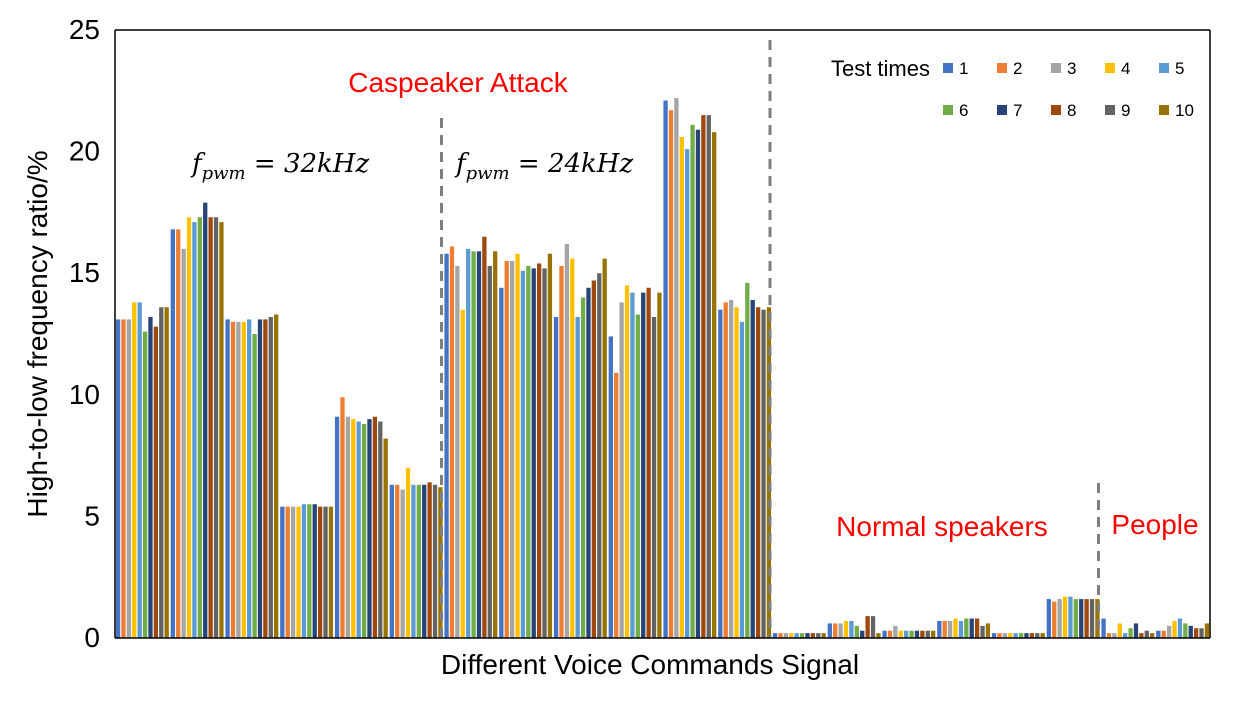 The width and height of the screenshot is (1238, 706). Describe the element at coordinates (84, 151) in the screenshot. I see `y-tick-label: 20` at that location.